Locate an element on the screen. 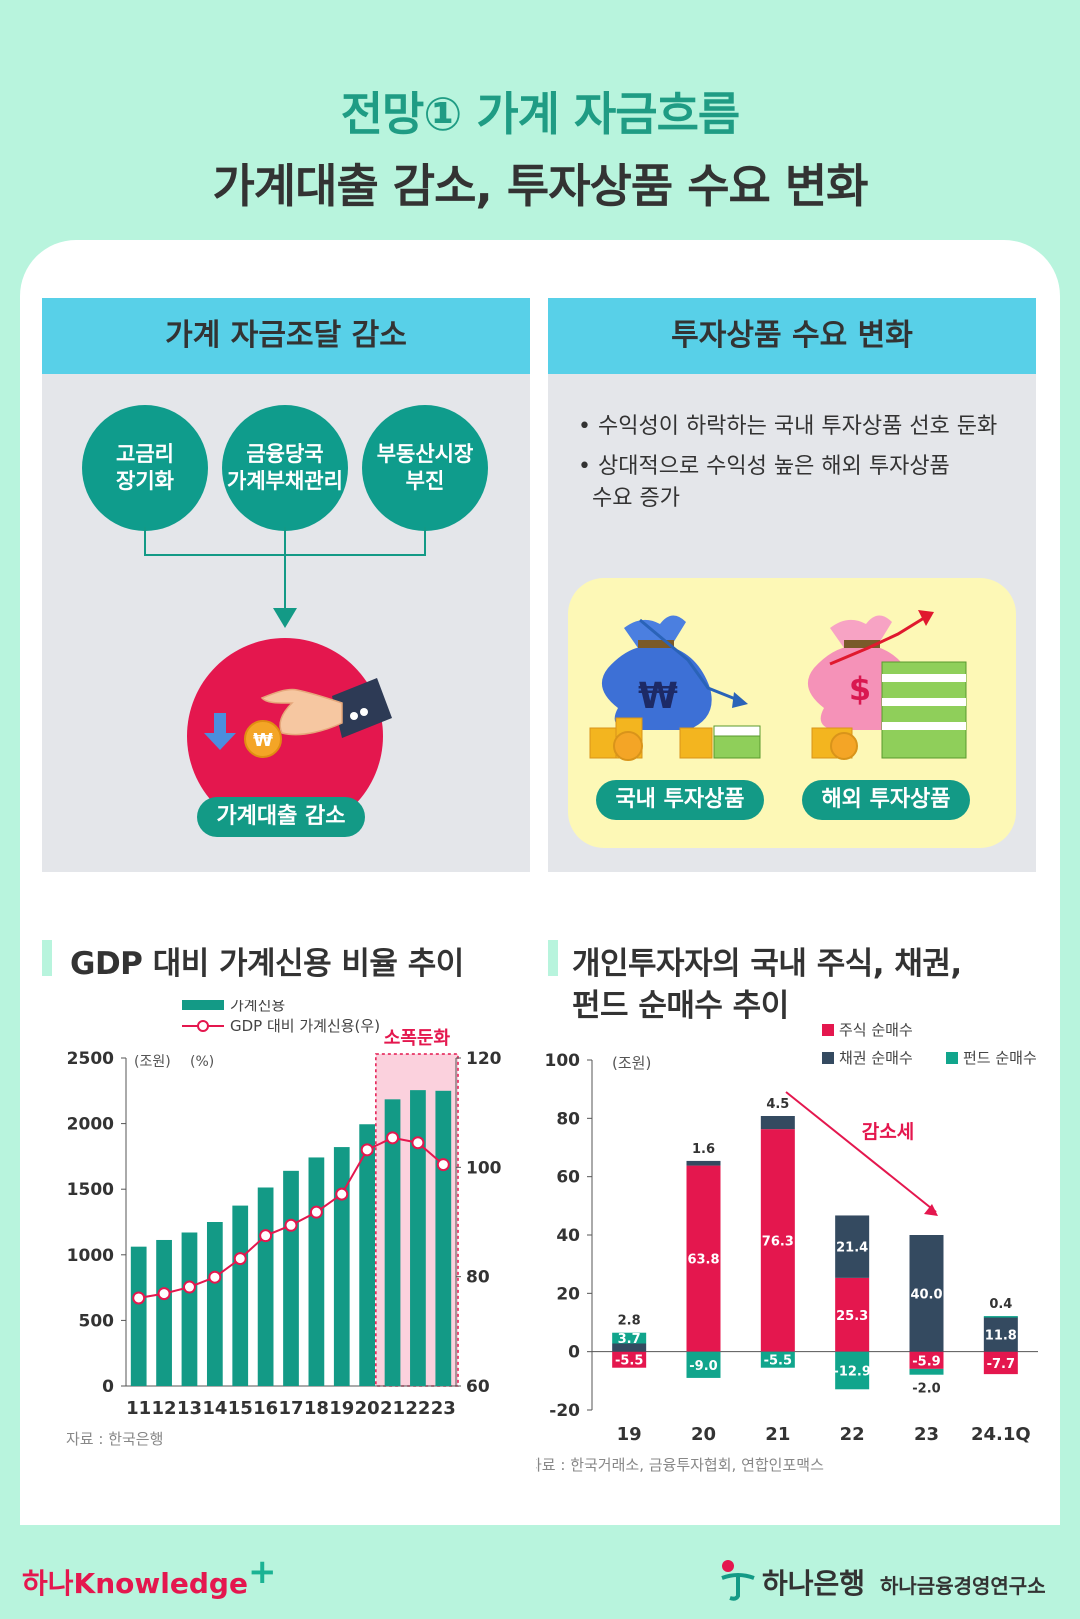 This screenshot has height=1619, width=1080. y-right-tick: 100 is located at coordinates (484, 1168).